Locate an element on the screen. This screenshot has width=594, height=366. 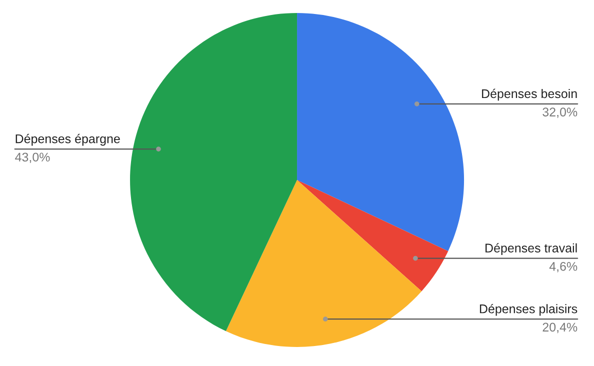
slice-label: Dépenses besoin is located at coordinates (529, 94).